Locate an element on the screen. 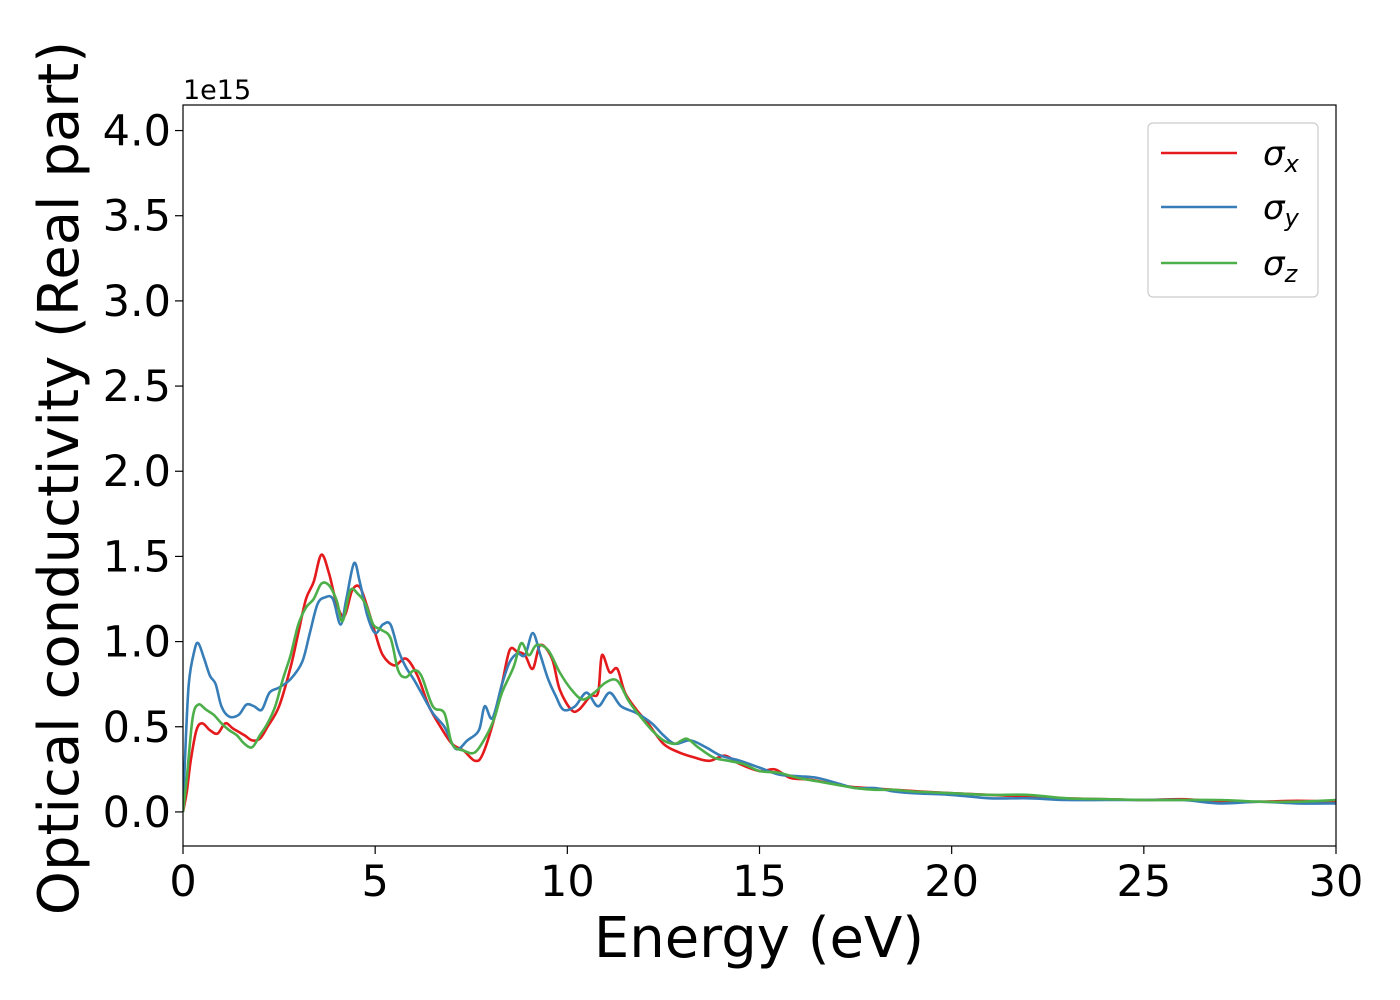 This screenshot has width=1400, height=1000. legend-label-z: σz is located at coordinates (1281, 266).